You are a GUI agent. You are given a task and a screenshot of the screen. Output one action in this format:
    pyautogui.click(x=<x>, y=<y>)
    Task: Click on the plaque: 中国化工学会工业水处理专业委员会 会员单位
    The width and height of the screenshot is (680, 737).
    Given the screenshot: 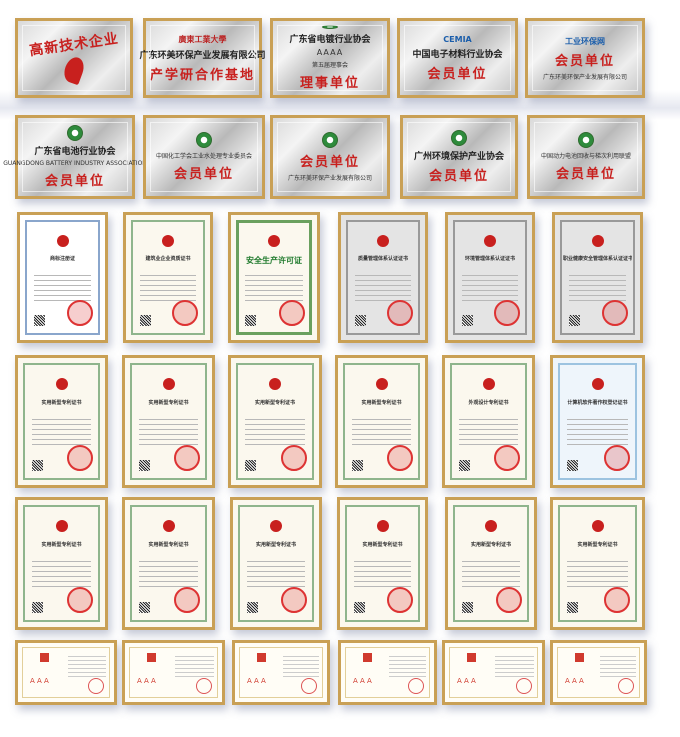 What is the action you would take?
    pyautogui.click(x=204, y=157)
    